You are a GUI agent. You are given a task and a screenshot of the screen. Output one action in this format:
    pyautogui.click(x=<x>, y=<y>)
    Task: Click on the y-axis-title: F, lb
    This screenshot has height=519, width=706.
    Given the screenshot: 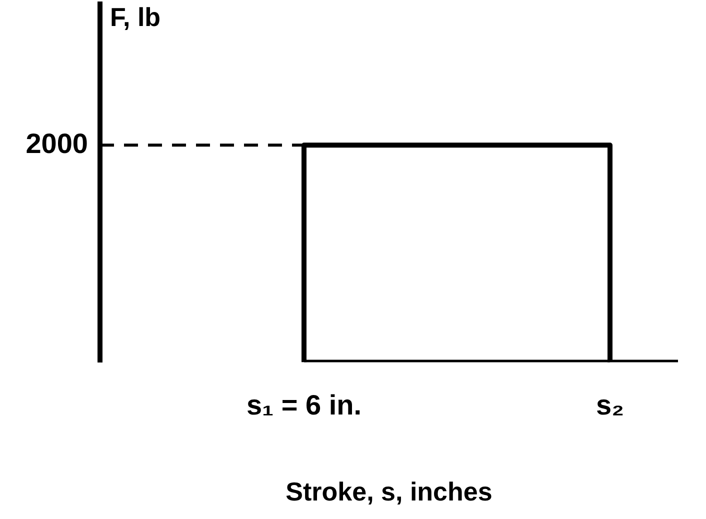 What is the action you would take?
    pyautogui.click(x=135, y=17)
    